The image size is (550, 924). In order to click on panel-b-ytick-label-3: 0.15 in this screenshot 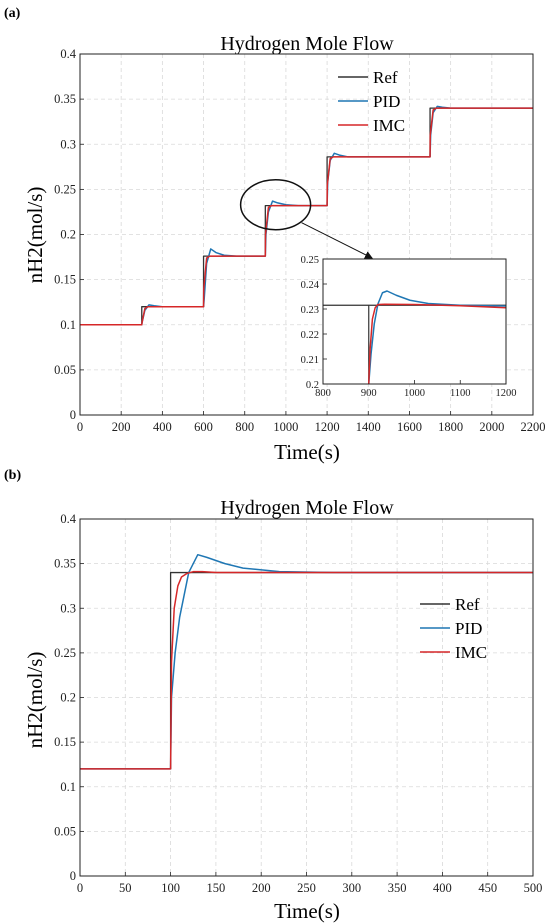, I will do `click(65, 742)`.